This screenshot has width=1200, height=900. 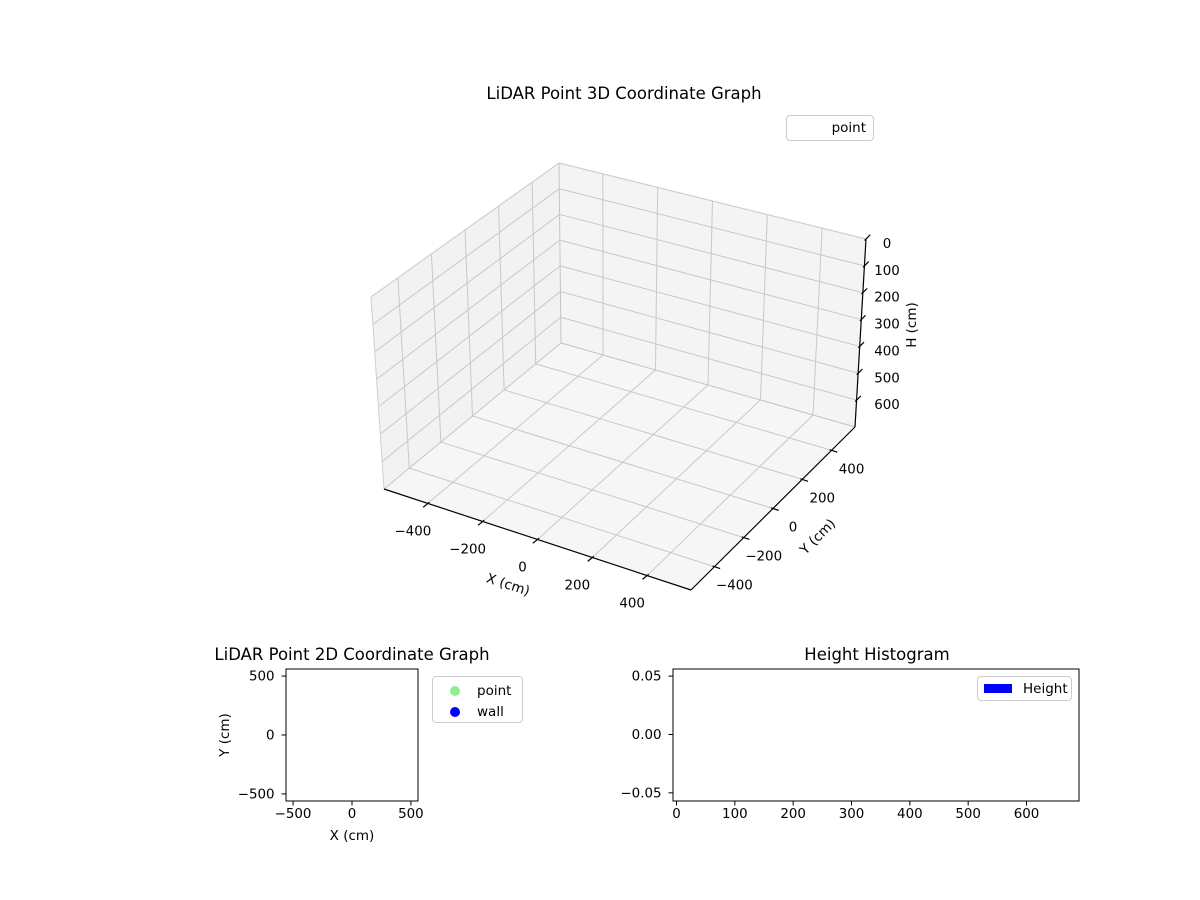 What do you see at coordinates (490, 711) in the screenshot?
I see `plot2d-legend-label-wall: wall` at bounding box center [490, 711].